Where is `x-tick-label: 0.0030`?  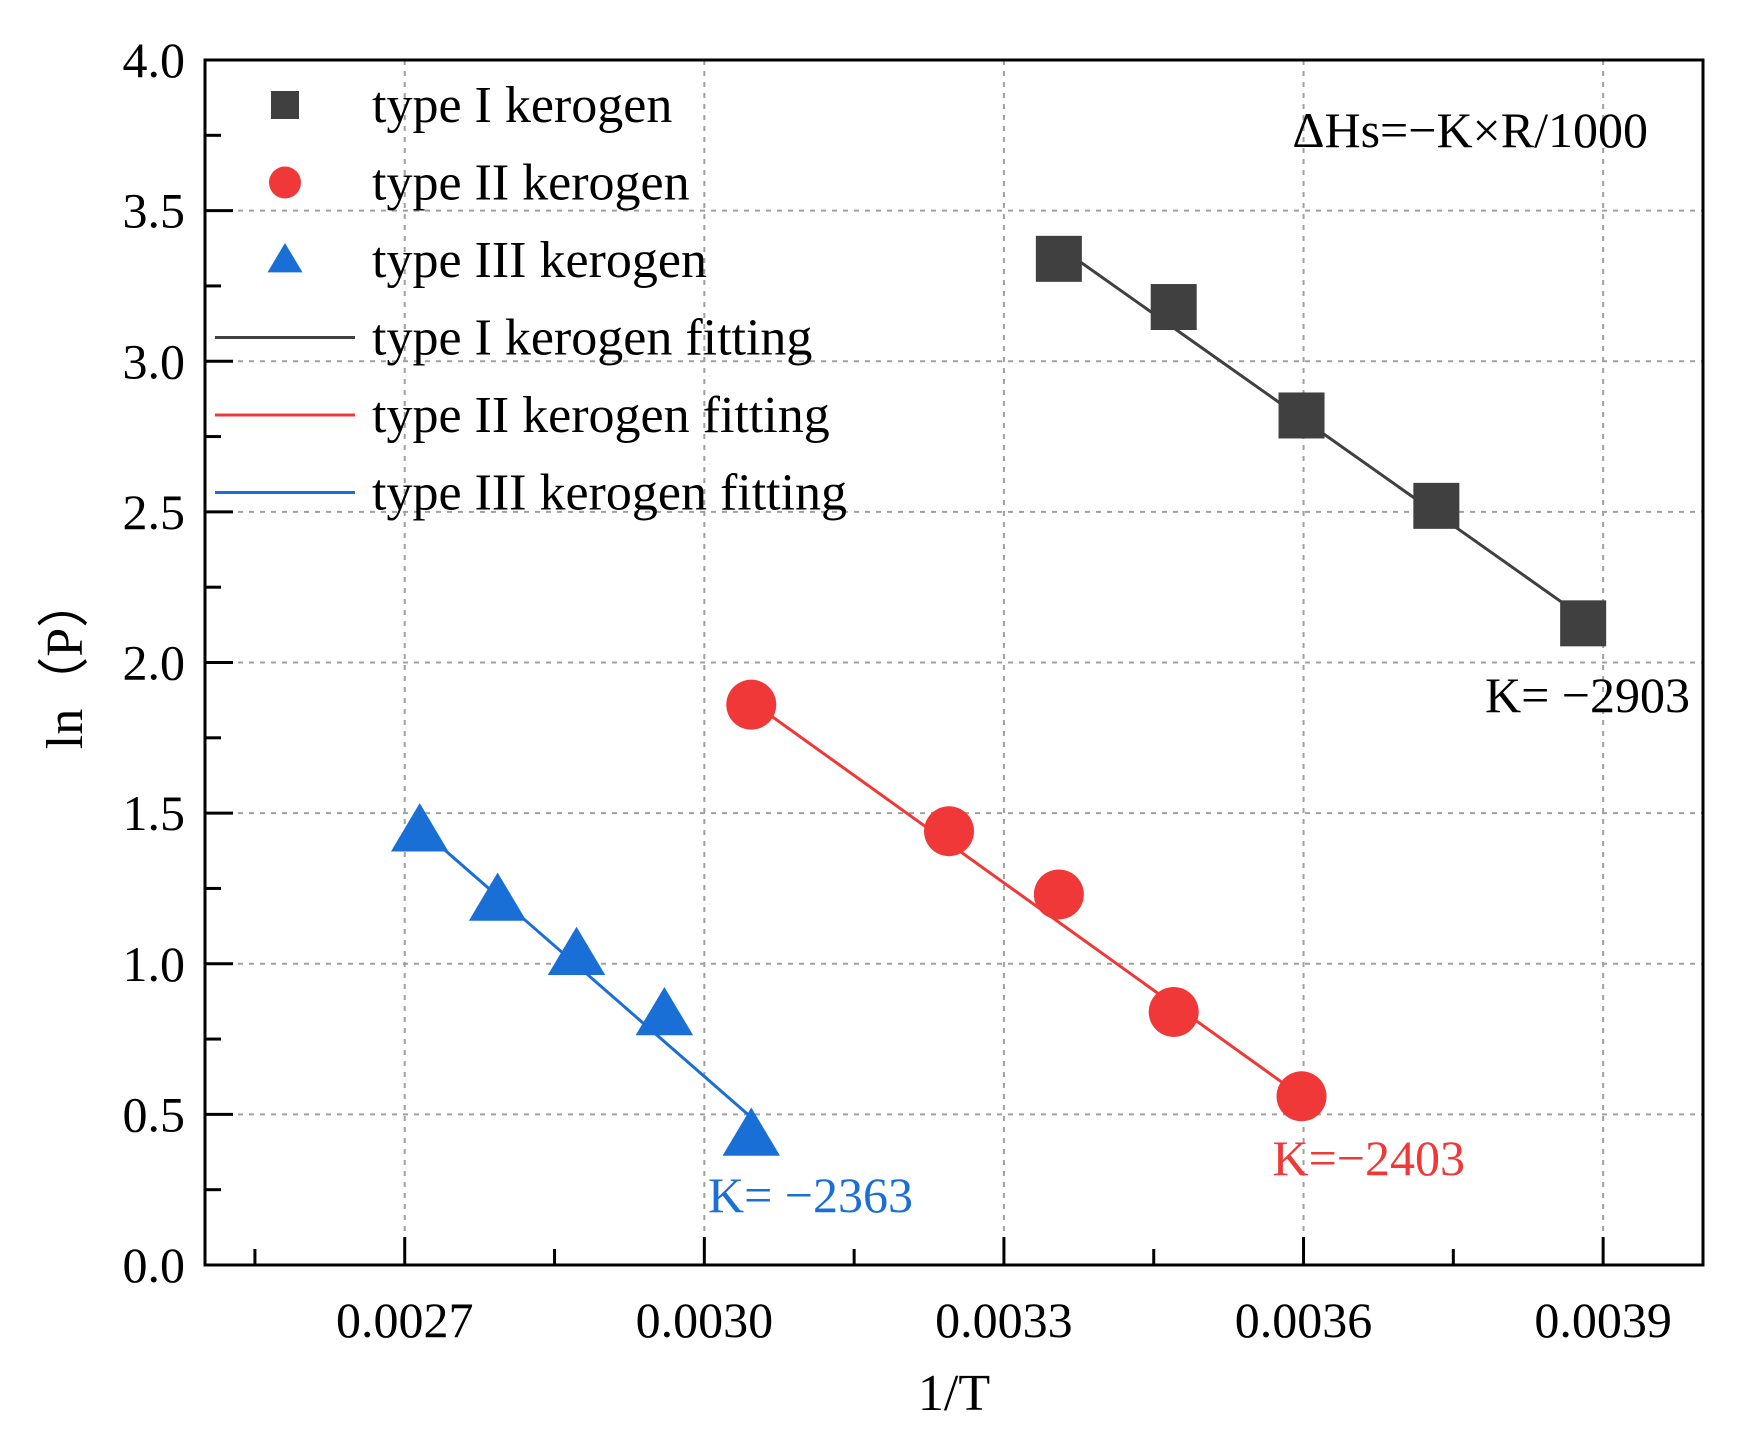
x-tick-label: 0.0030 is located at coordinates (705, 1320).